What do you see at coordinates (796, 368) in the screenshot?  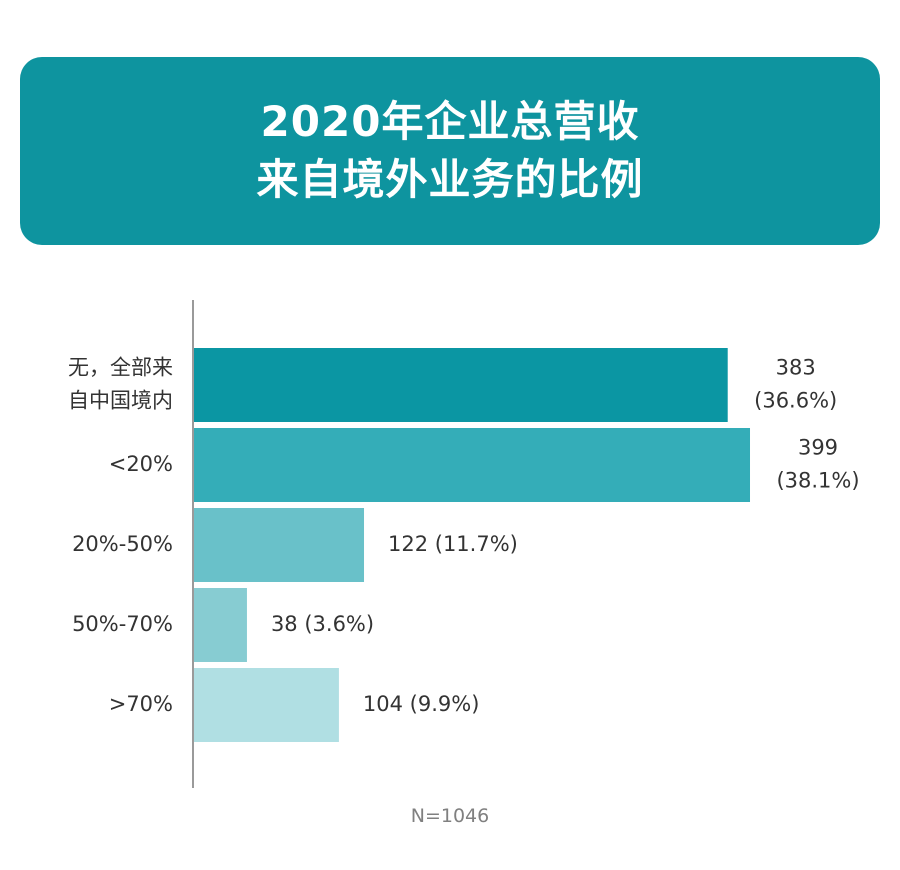 I see `value-label-line: 383` at bounding box center [796, 368].